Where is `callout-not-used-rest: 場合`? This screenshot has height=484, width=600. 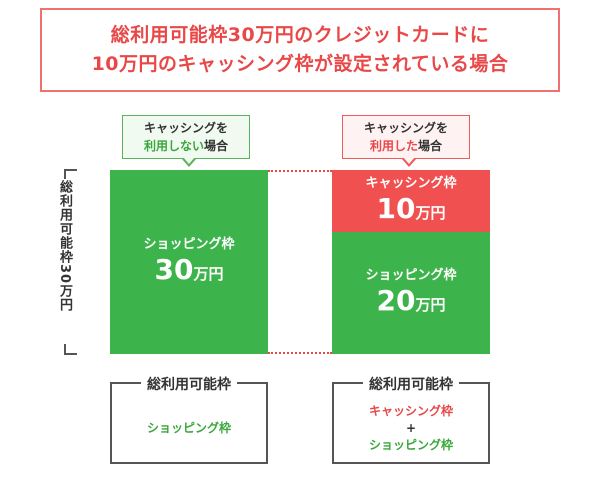 callout-not-used-rest: 場合 is located at coordinates (216, 146).